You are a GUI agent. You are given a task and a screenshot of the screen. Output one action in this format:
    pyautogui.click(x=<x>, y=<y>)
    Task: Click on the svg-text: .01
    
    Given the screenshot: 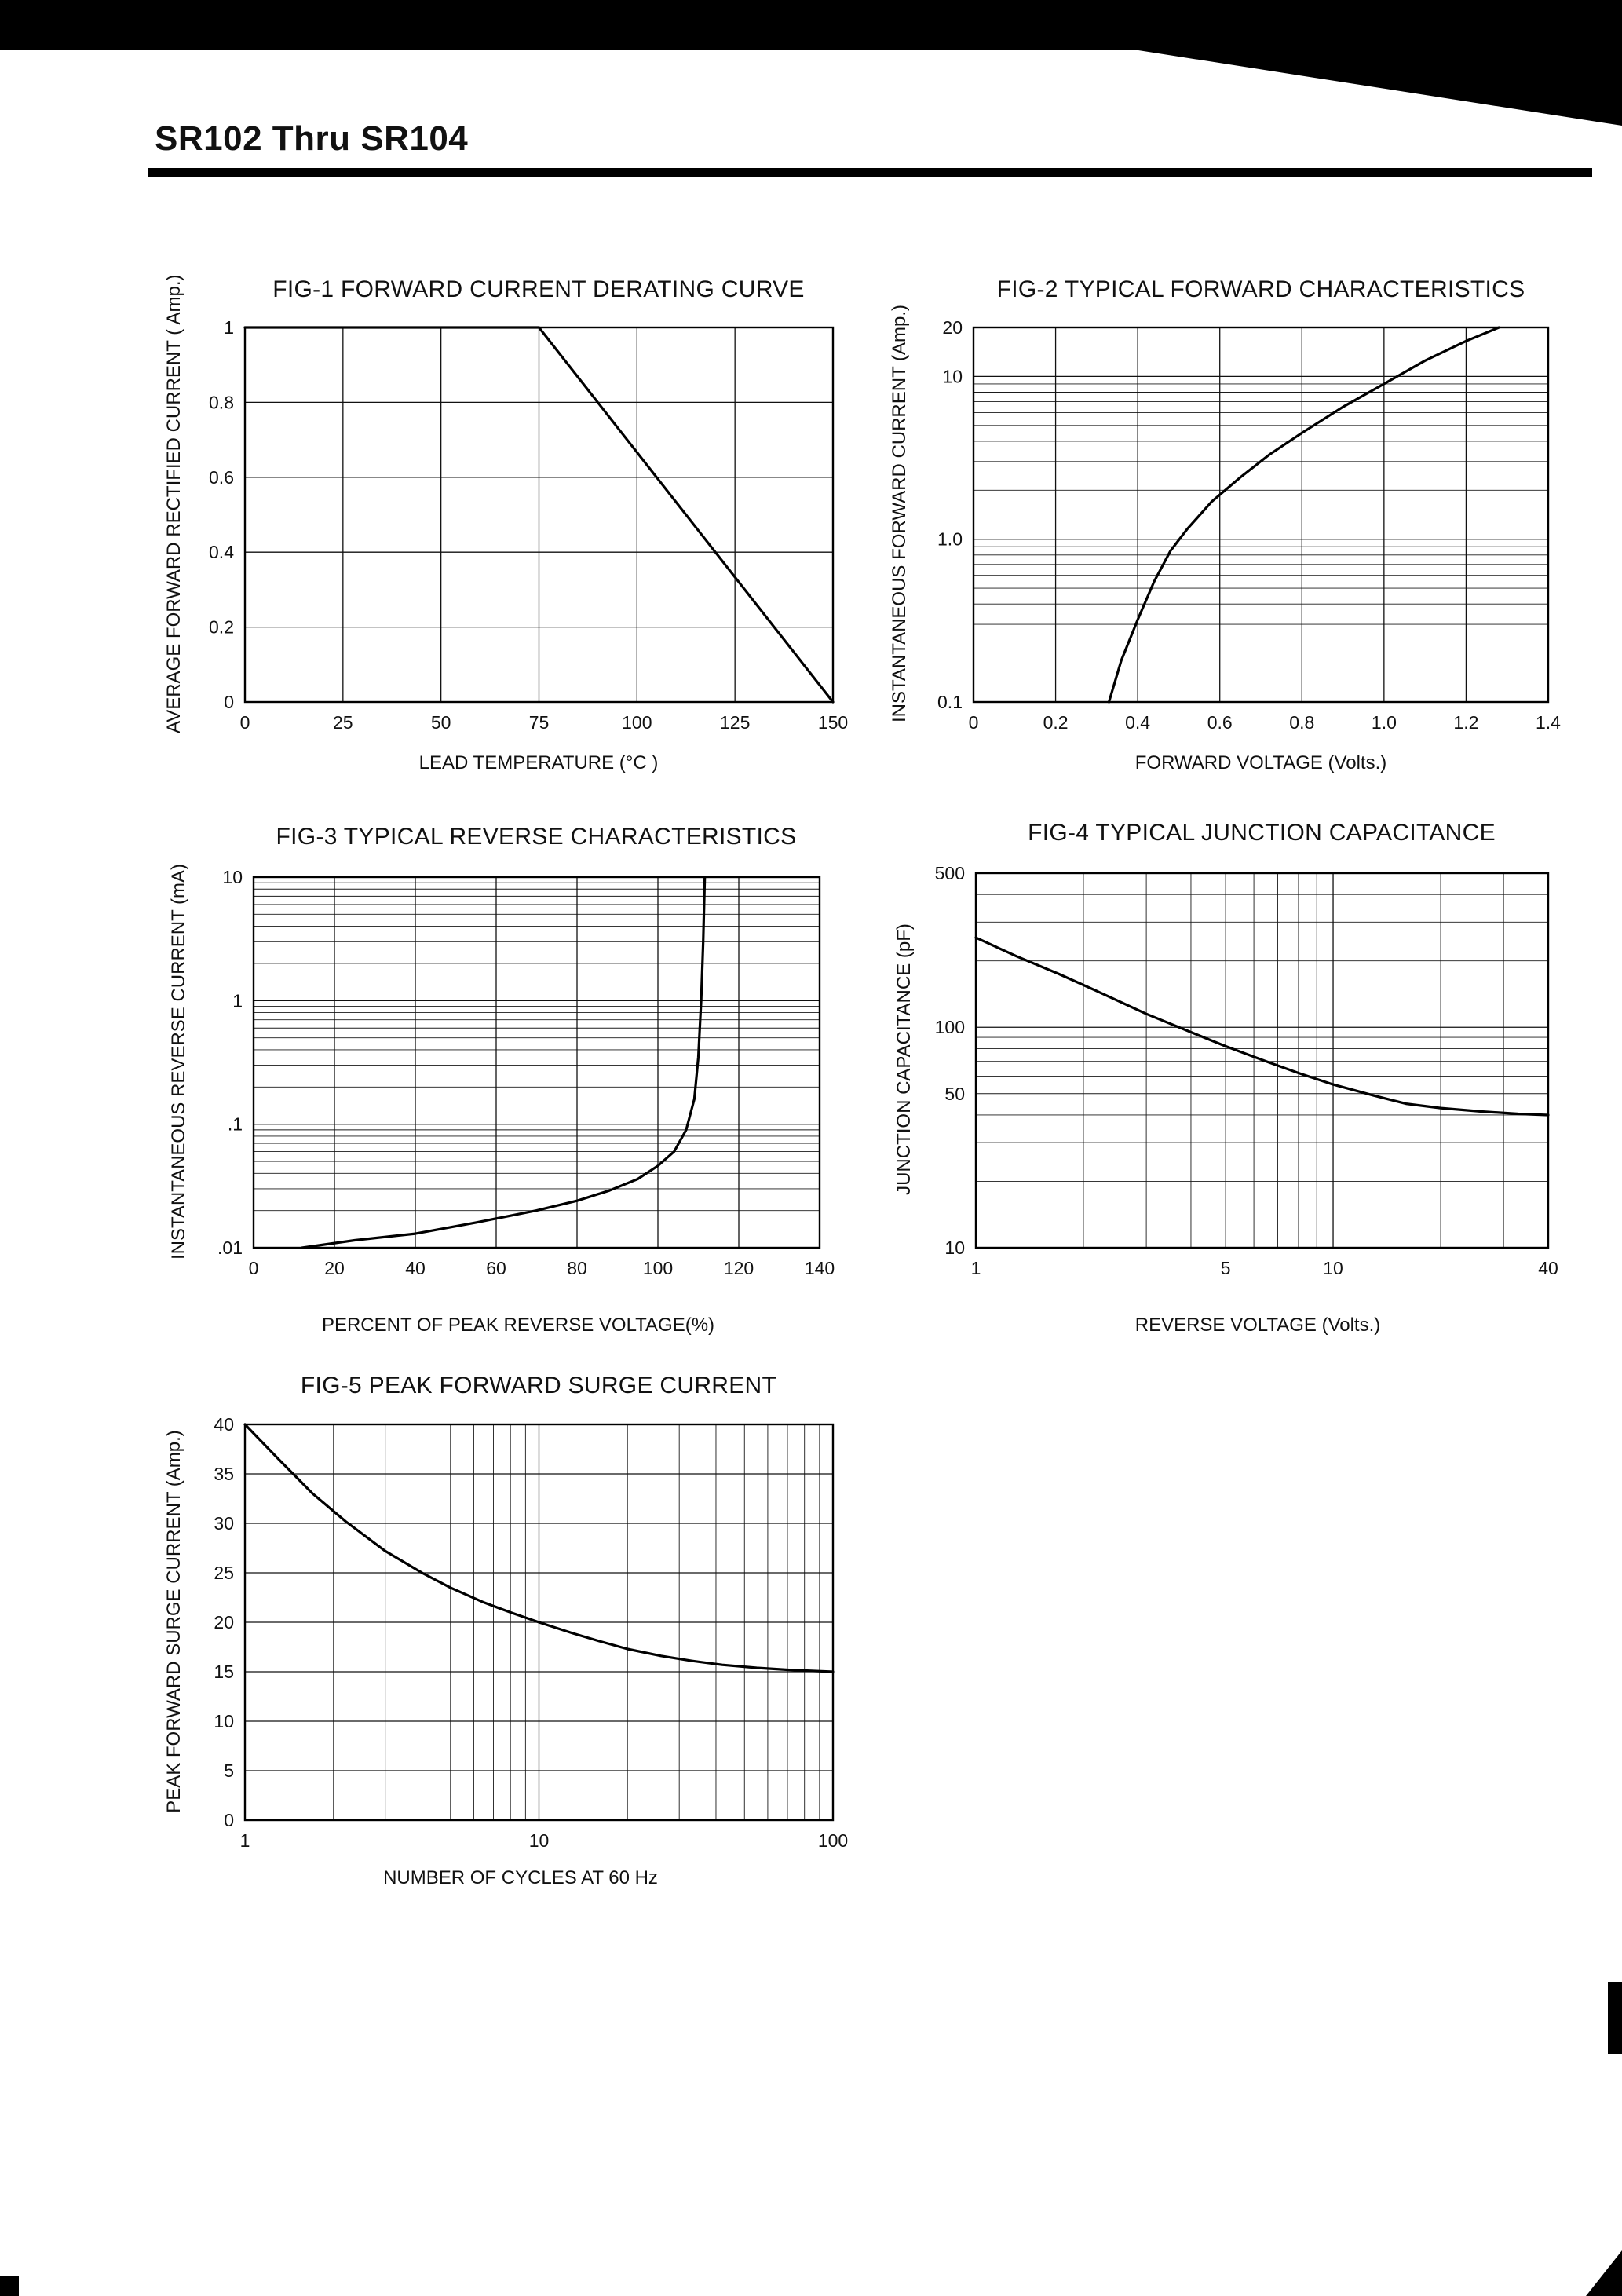 What is the action you would take?
    pyautogui.click(x=230, y=1248)
    